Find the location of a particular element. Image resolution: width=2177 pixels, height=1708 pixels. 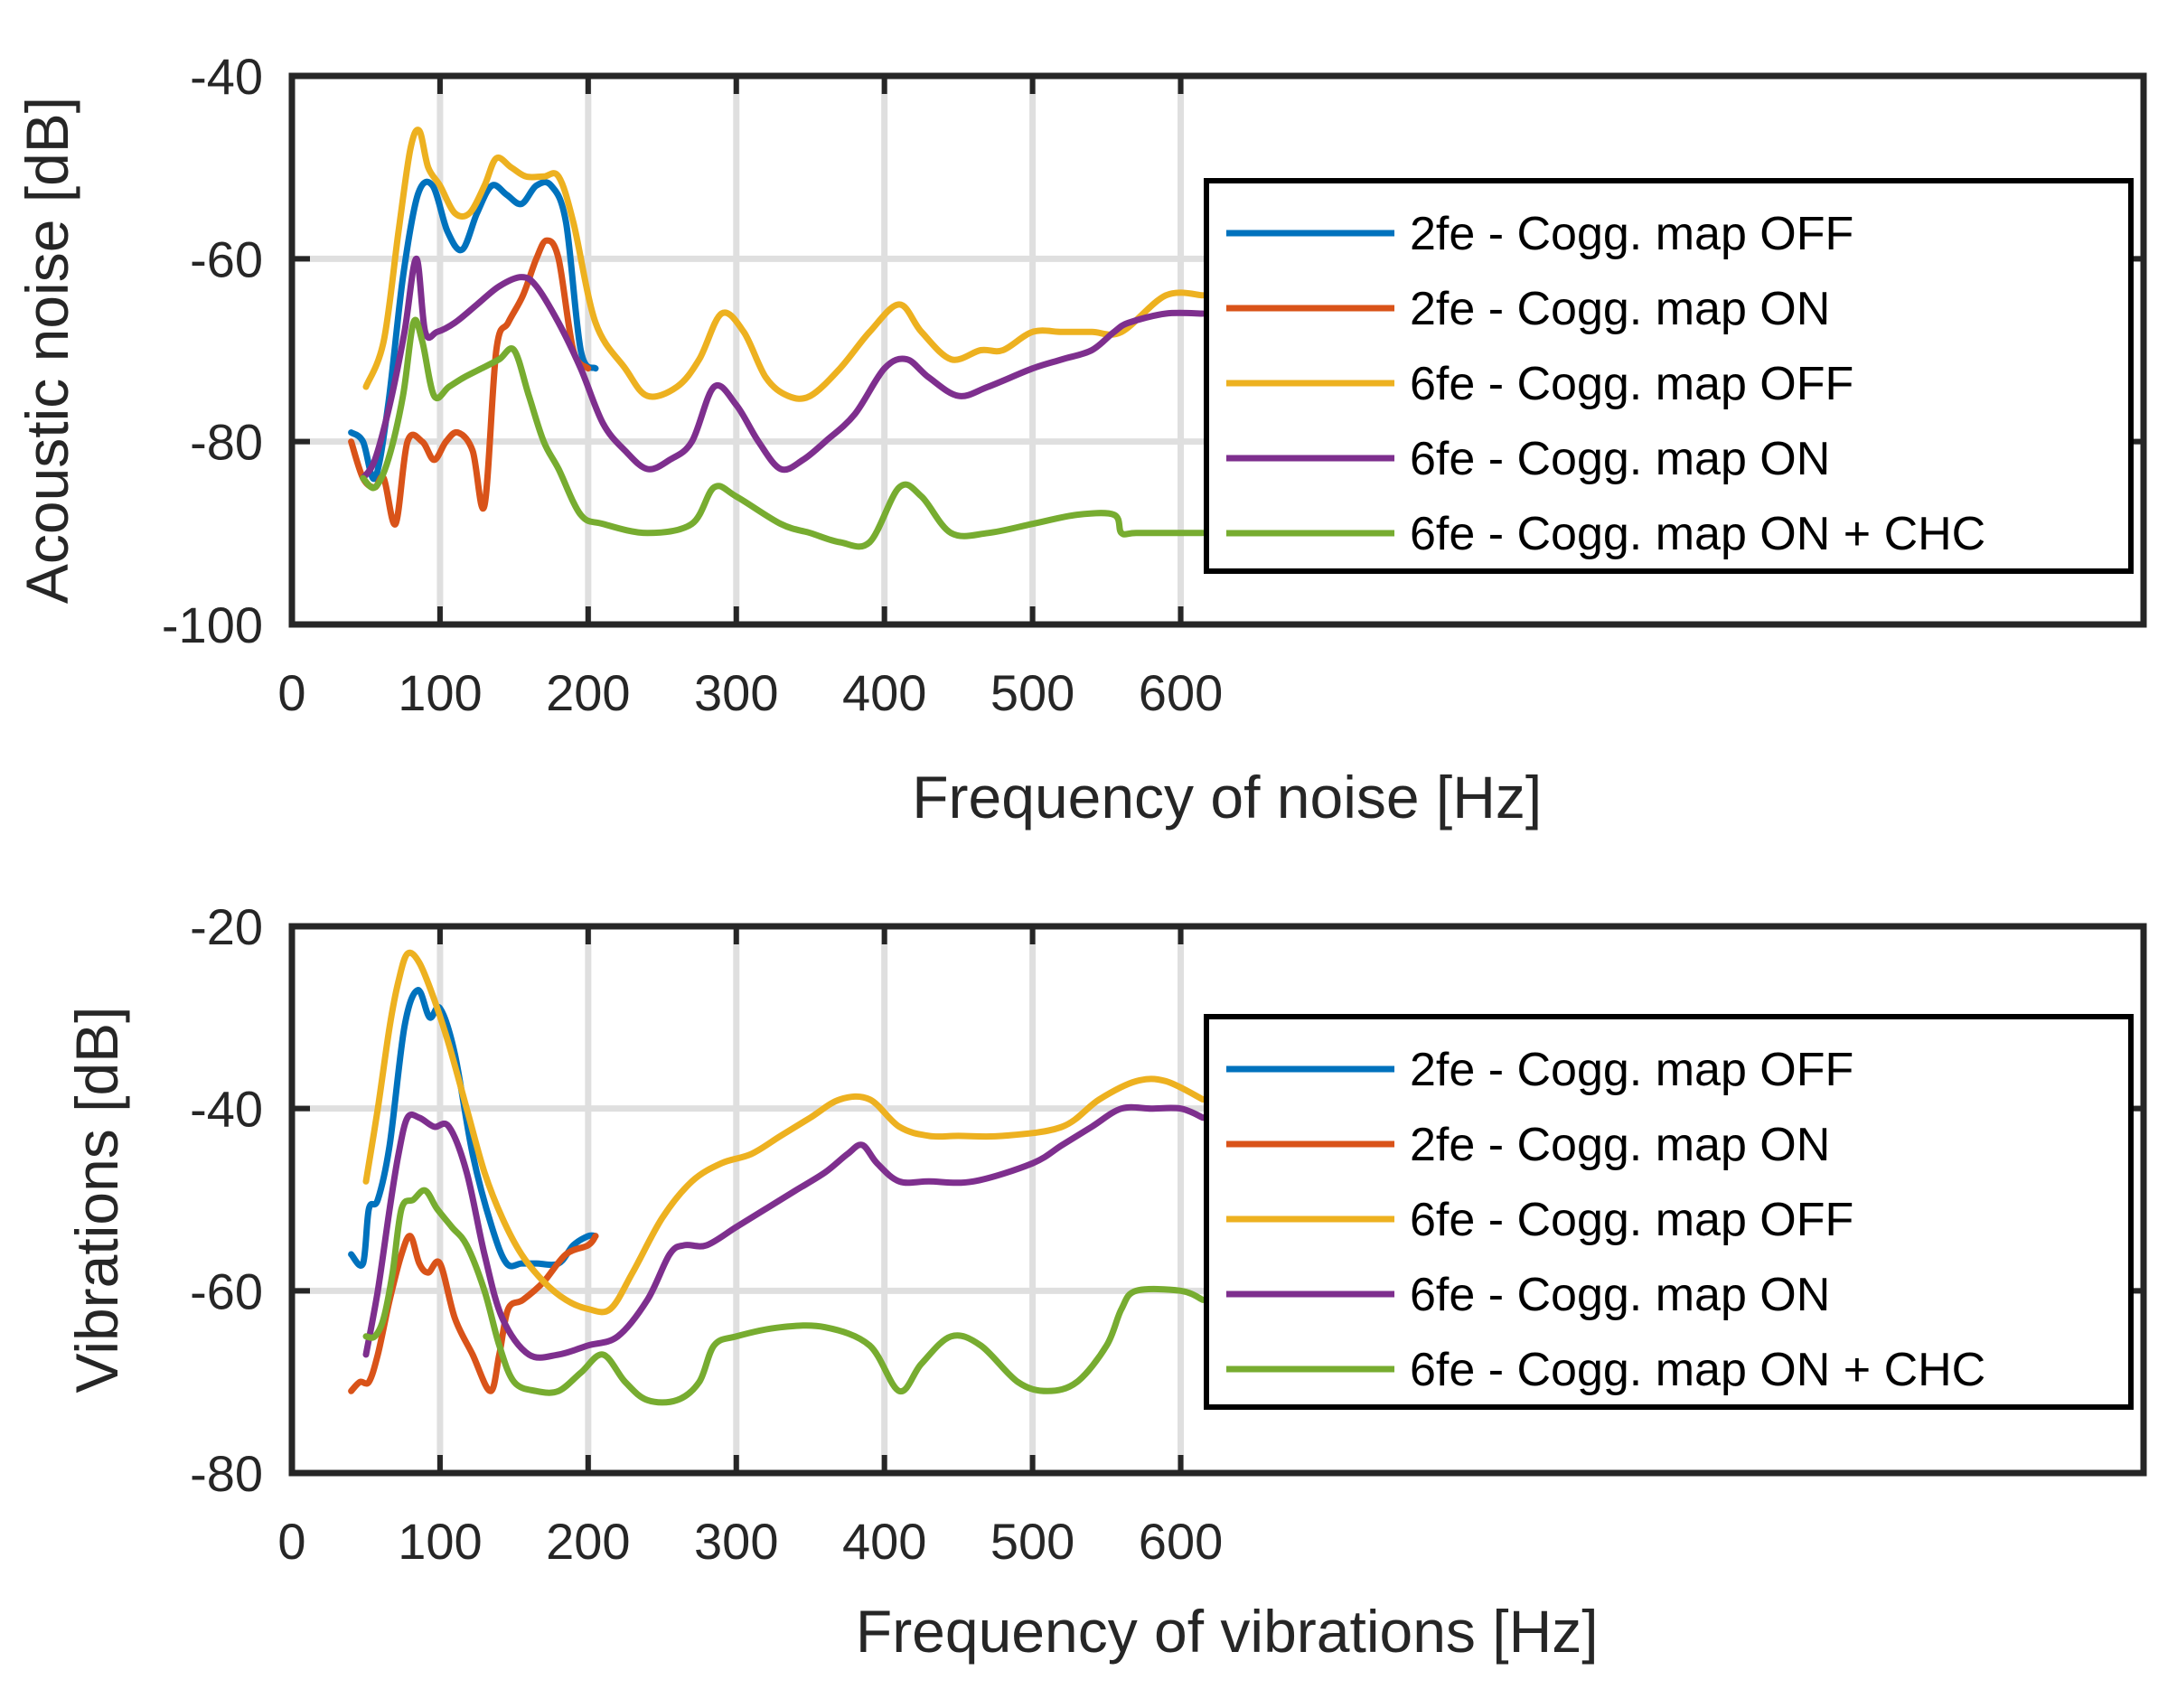

series-line-2fe-cogg-map-on is located at coordinates (470, 382).